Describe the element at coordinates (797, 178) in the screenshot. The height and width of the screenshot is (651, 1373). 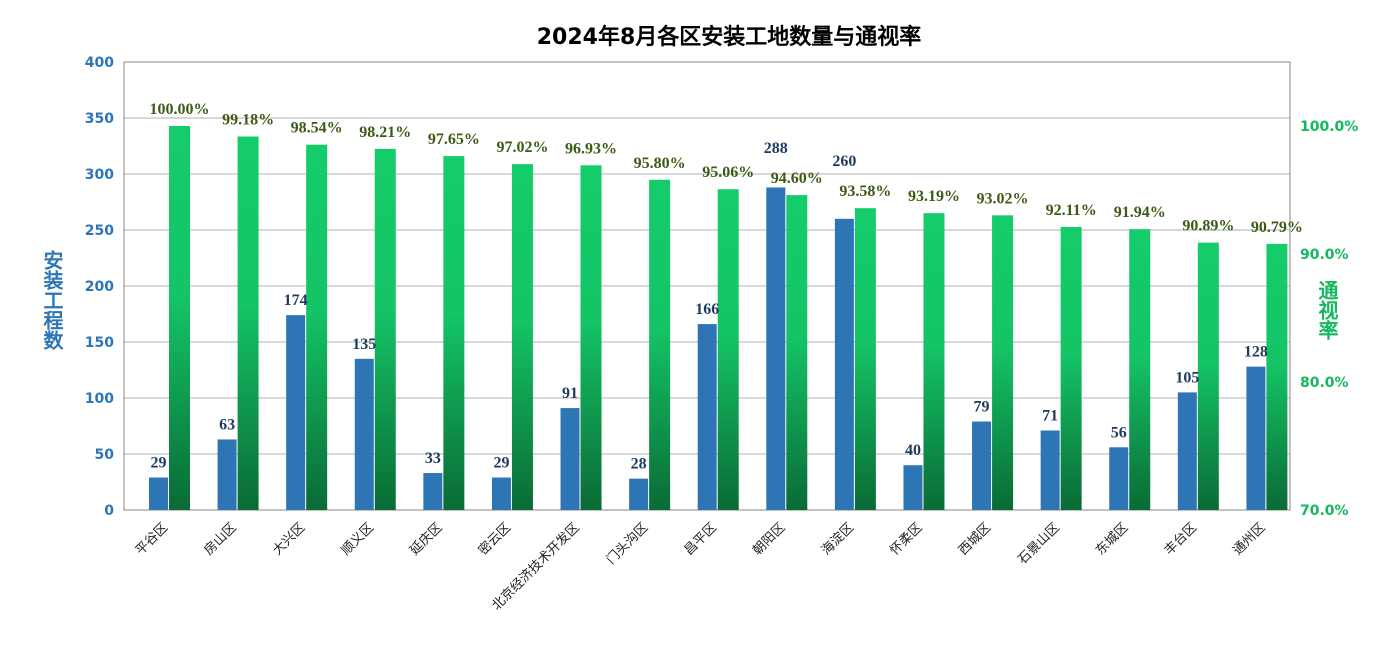
I see `rate-label: 94.60%` at that location.